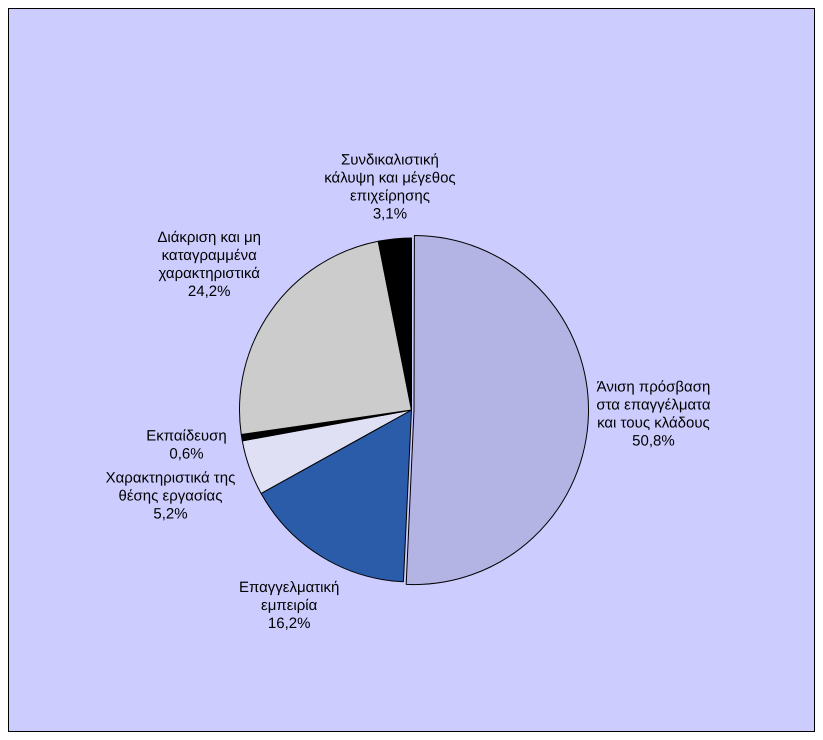  What do you see at coordinates (170, 513) in the screenshot?
I see `data-label: 5,2%` at bounding box center [170, 513].